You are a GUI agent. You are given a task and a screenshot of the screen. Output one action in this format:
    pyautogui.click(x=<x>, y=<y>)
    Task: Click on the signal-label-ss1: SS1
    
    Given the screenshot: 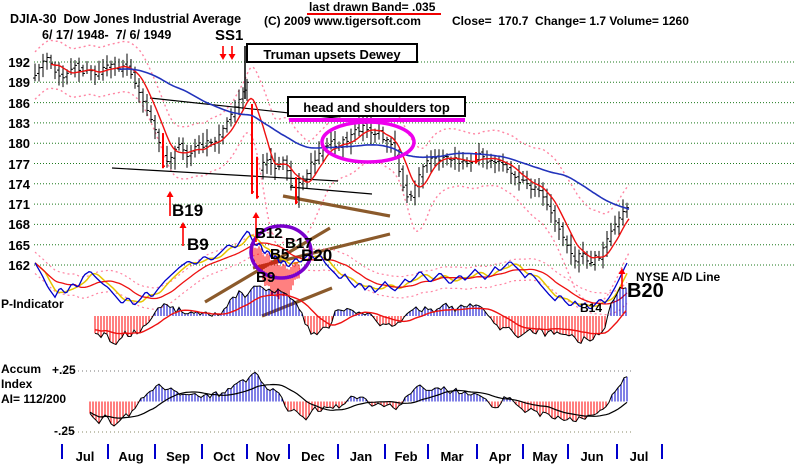 What is the action you would take?
    pyautogui.click(x=229, y=35)
    